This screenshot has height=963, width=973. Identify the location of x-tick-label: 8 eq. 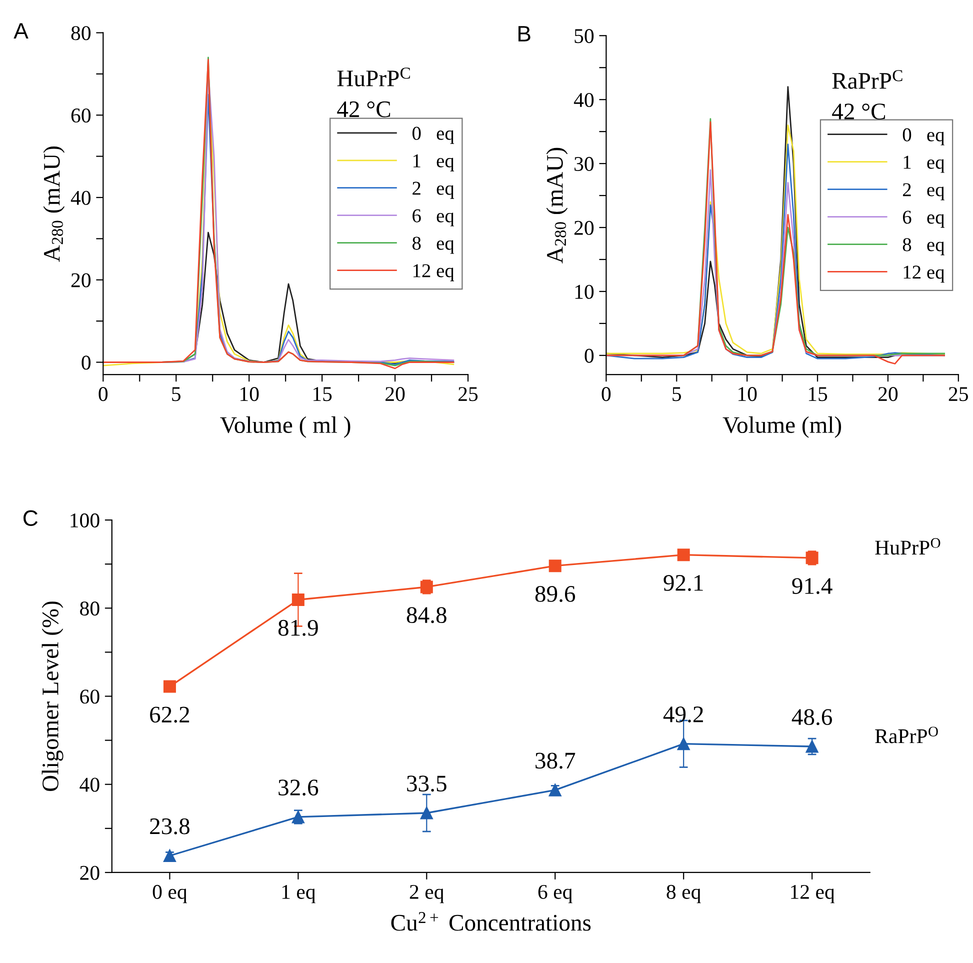
(683, 894).